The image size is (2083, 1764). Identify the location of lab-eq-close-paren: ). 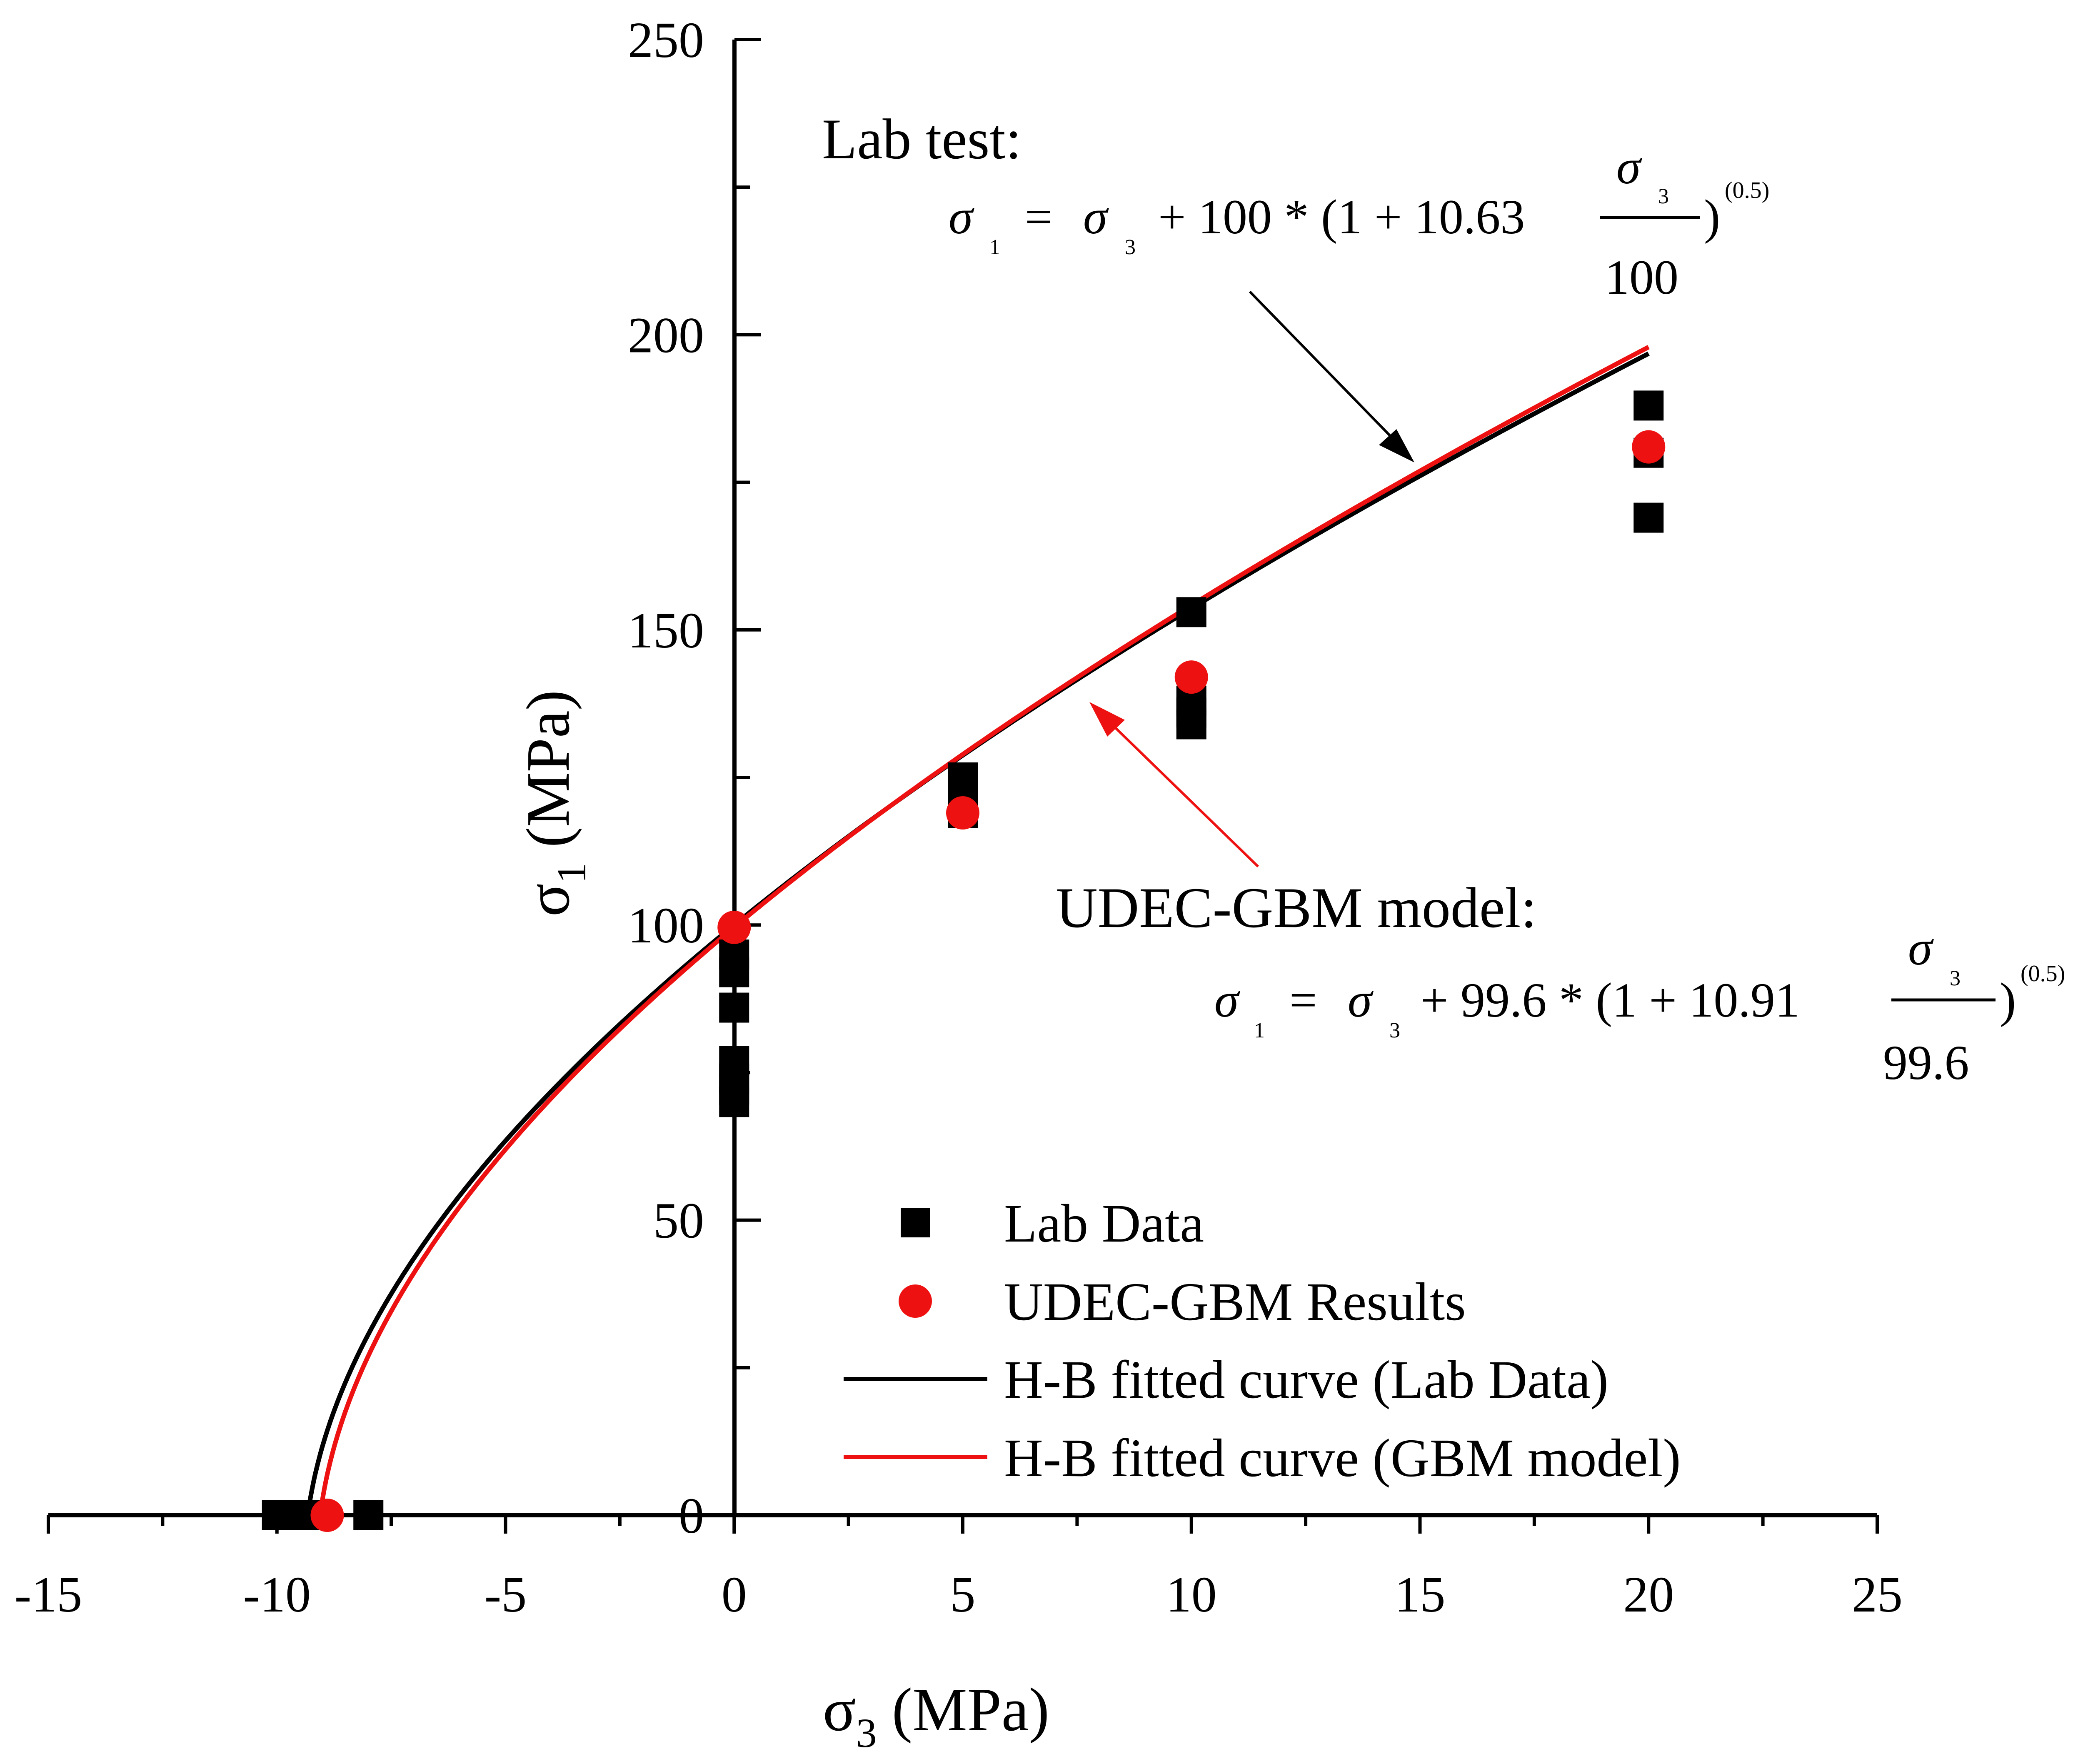
(1712, 217).